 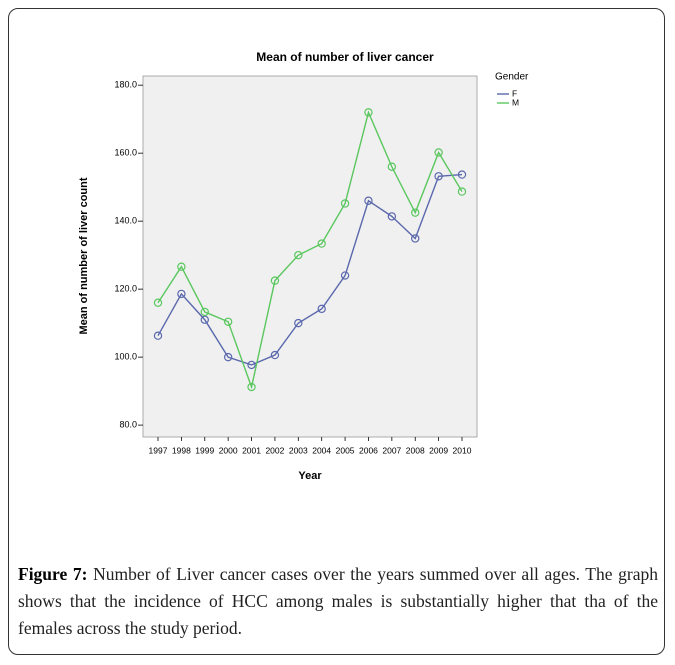 What do you see at coordinates (53, 574) in the screenshot?
I see `caption-label: Figure 7:` at bounding box center [53, 574].